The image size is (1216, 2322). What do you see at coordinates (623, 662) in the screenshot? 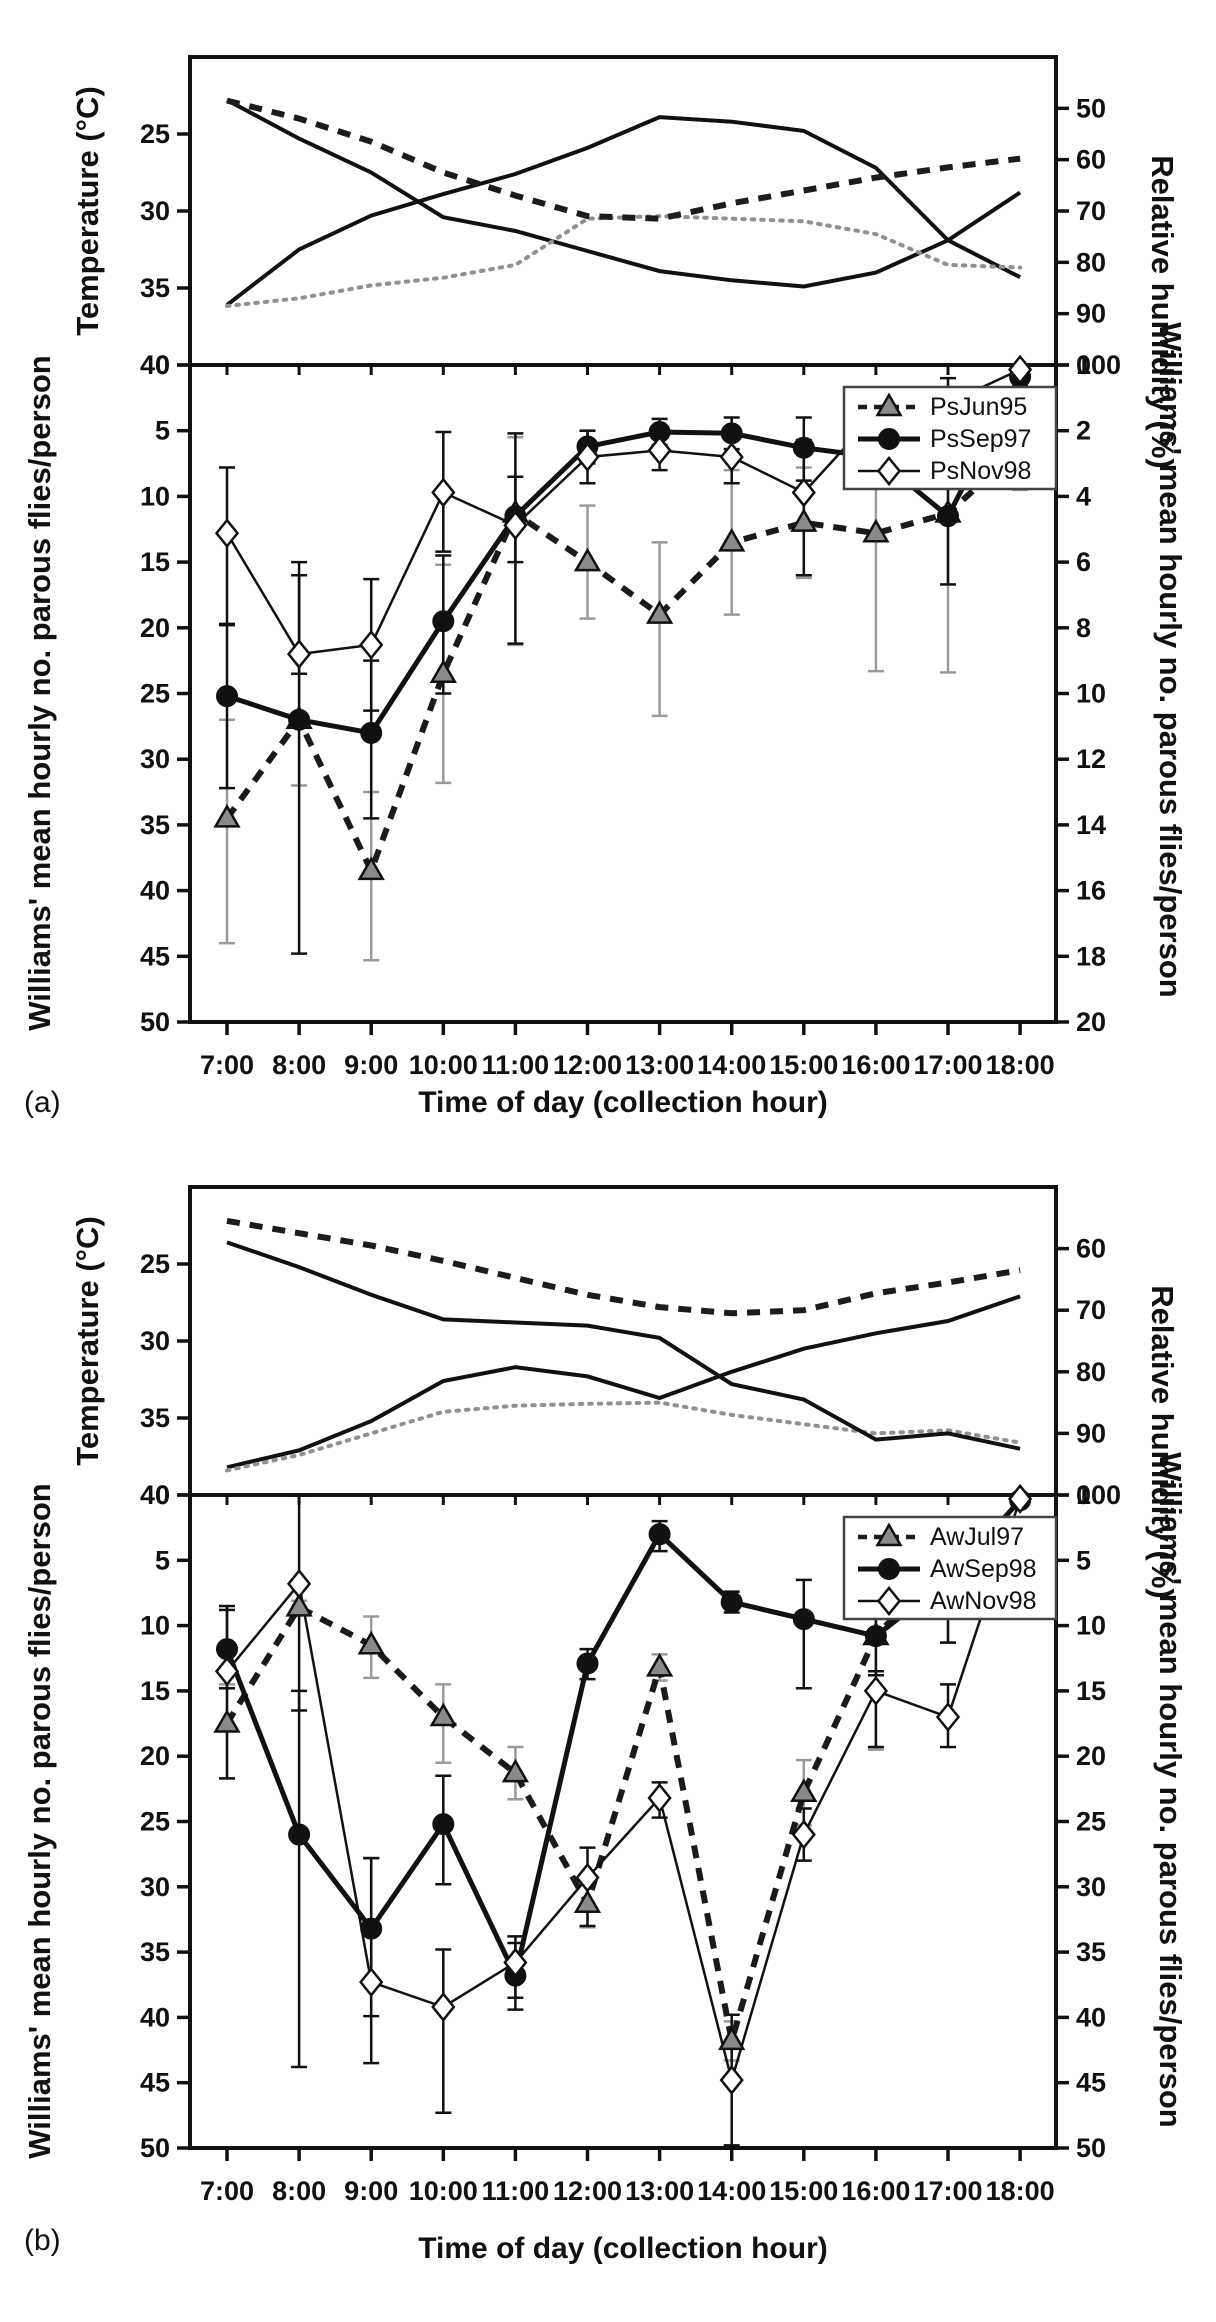
I see `series-PsJun95-line` at bounding box center [623, 662].